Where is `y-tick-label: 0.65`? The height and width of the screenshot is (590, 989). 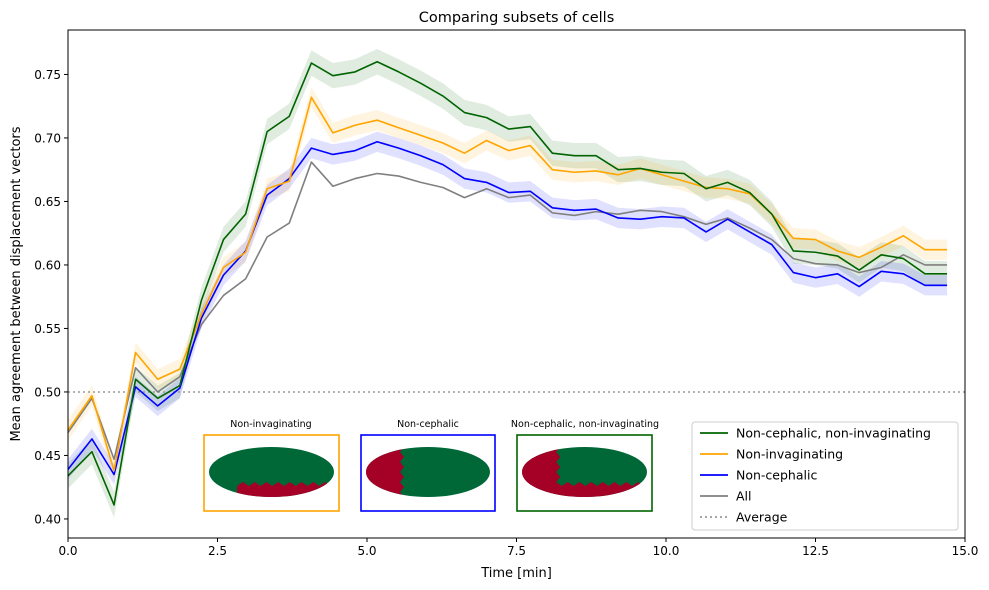 y-tick-label: 0.65 is located at coordinates (47, 202).